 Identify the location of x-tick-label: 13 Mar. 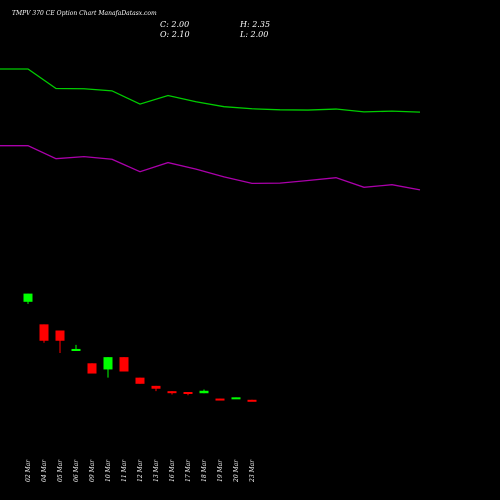
(156, 470).